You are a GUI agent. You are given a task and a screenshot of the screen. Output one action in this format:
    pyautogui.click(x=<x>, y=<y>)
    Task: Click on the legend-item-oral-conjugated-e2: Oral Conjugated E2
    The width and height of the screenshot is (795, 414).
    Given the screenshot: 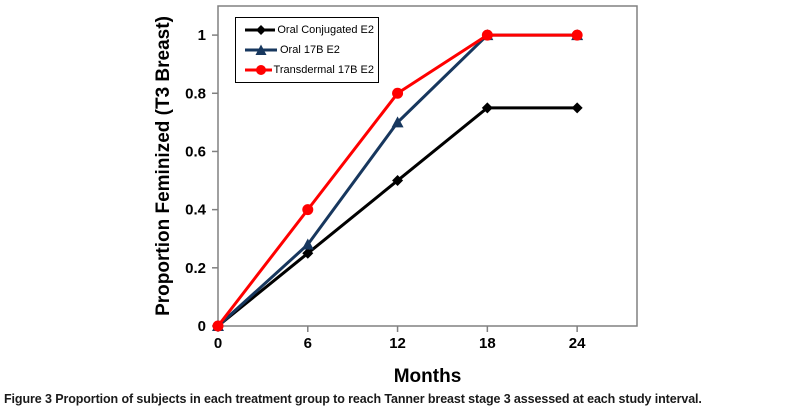 What is the action you would take?
    pyautogui.click(x=309, y=30)
    